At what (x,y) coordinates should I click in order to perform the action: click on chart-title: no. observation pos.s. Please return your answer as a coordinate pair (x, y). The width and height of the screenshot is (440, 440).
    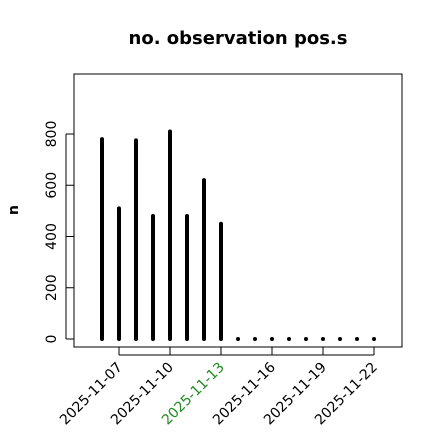
    Looking at the image, I should click on (238, 38).